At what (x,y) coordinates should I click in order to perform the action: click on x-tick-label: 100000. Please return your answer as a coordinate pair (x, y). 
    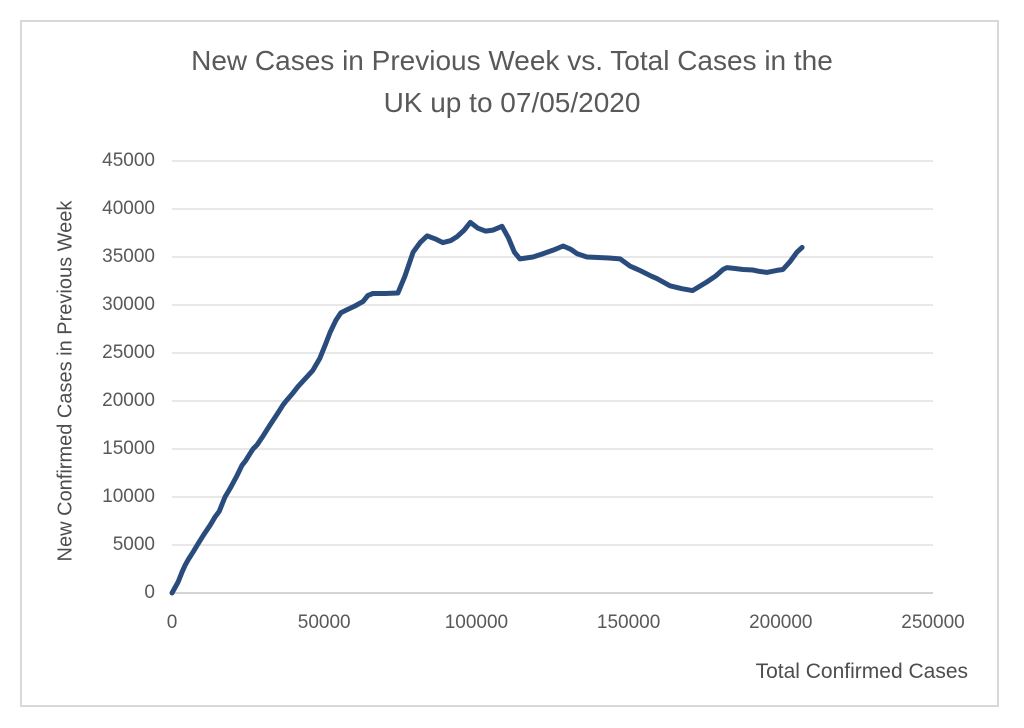
    Looking at the image, I should click on (476, 622).